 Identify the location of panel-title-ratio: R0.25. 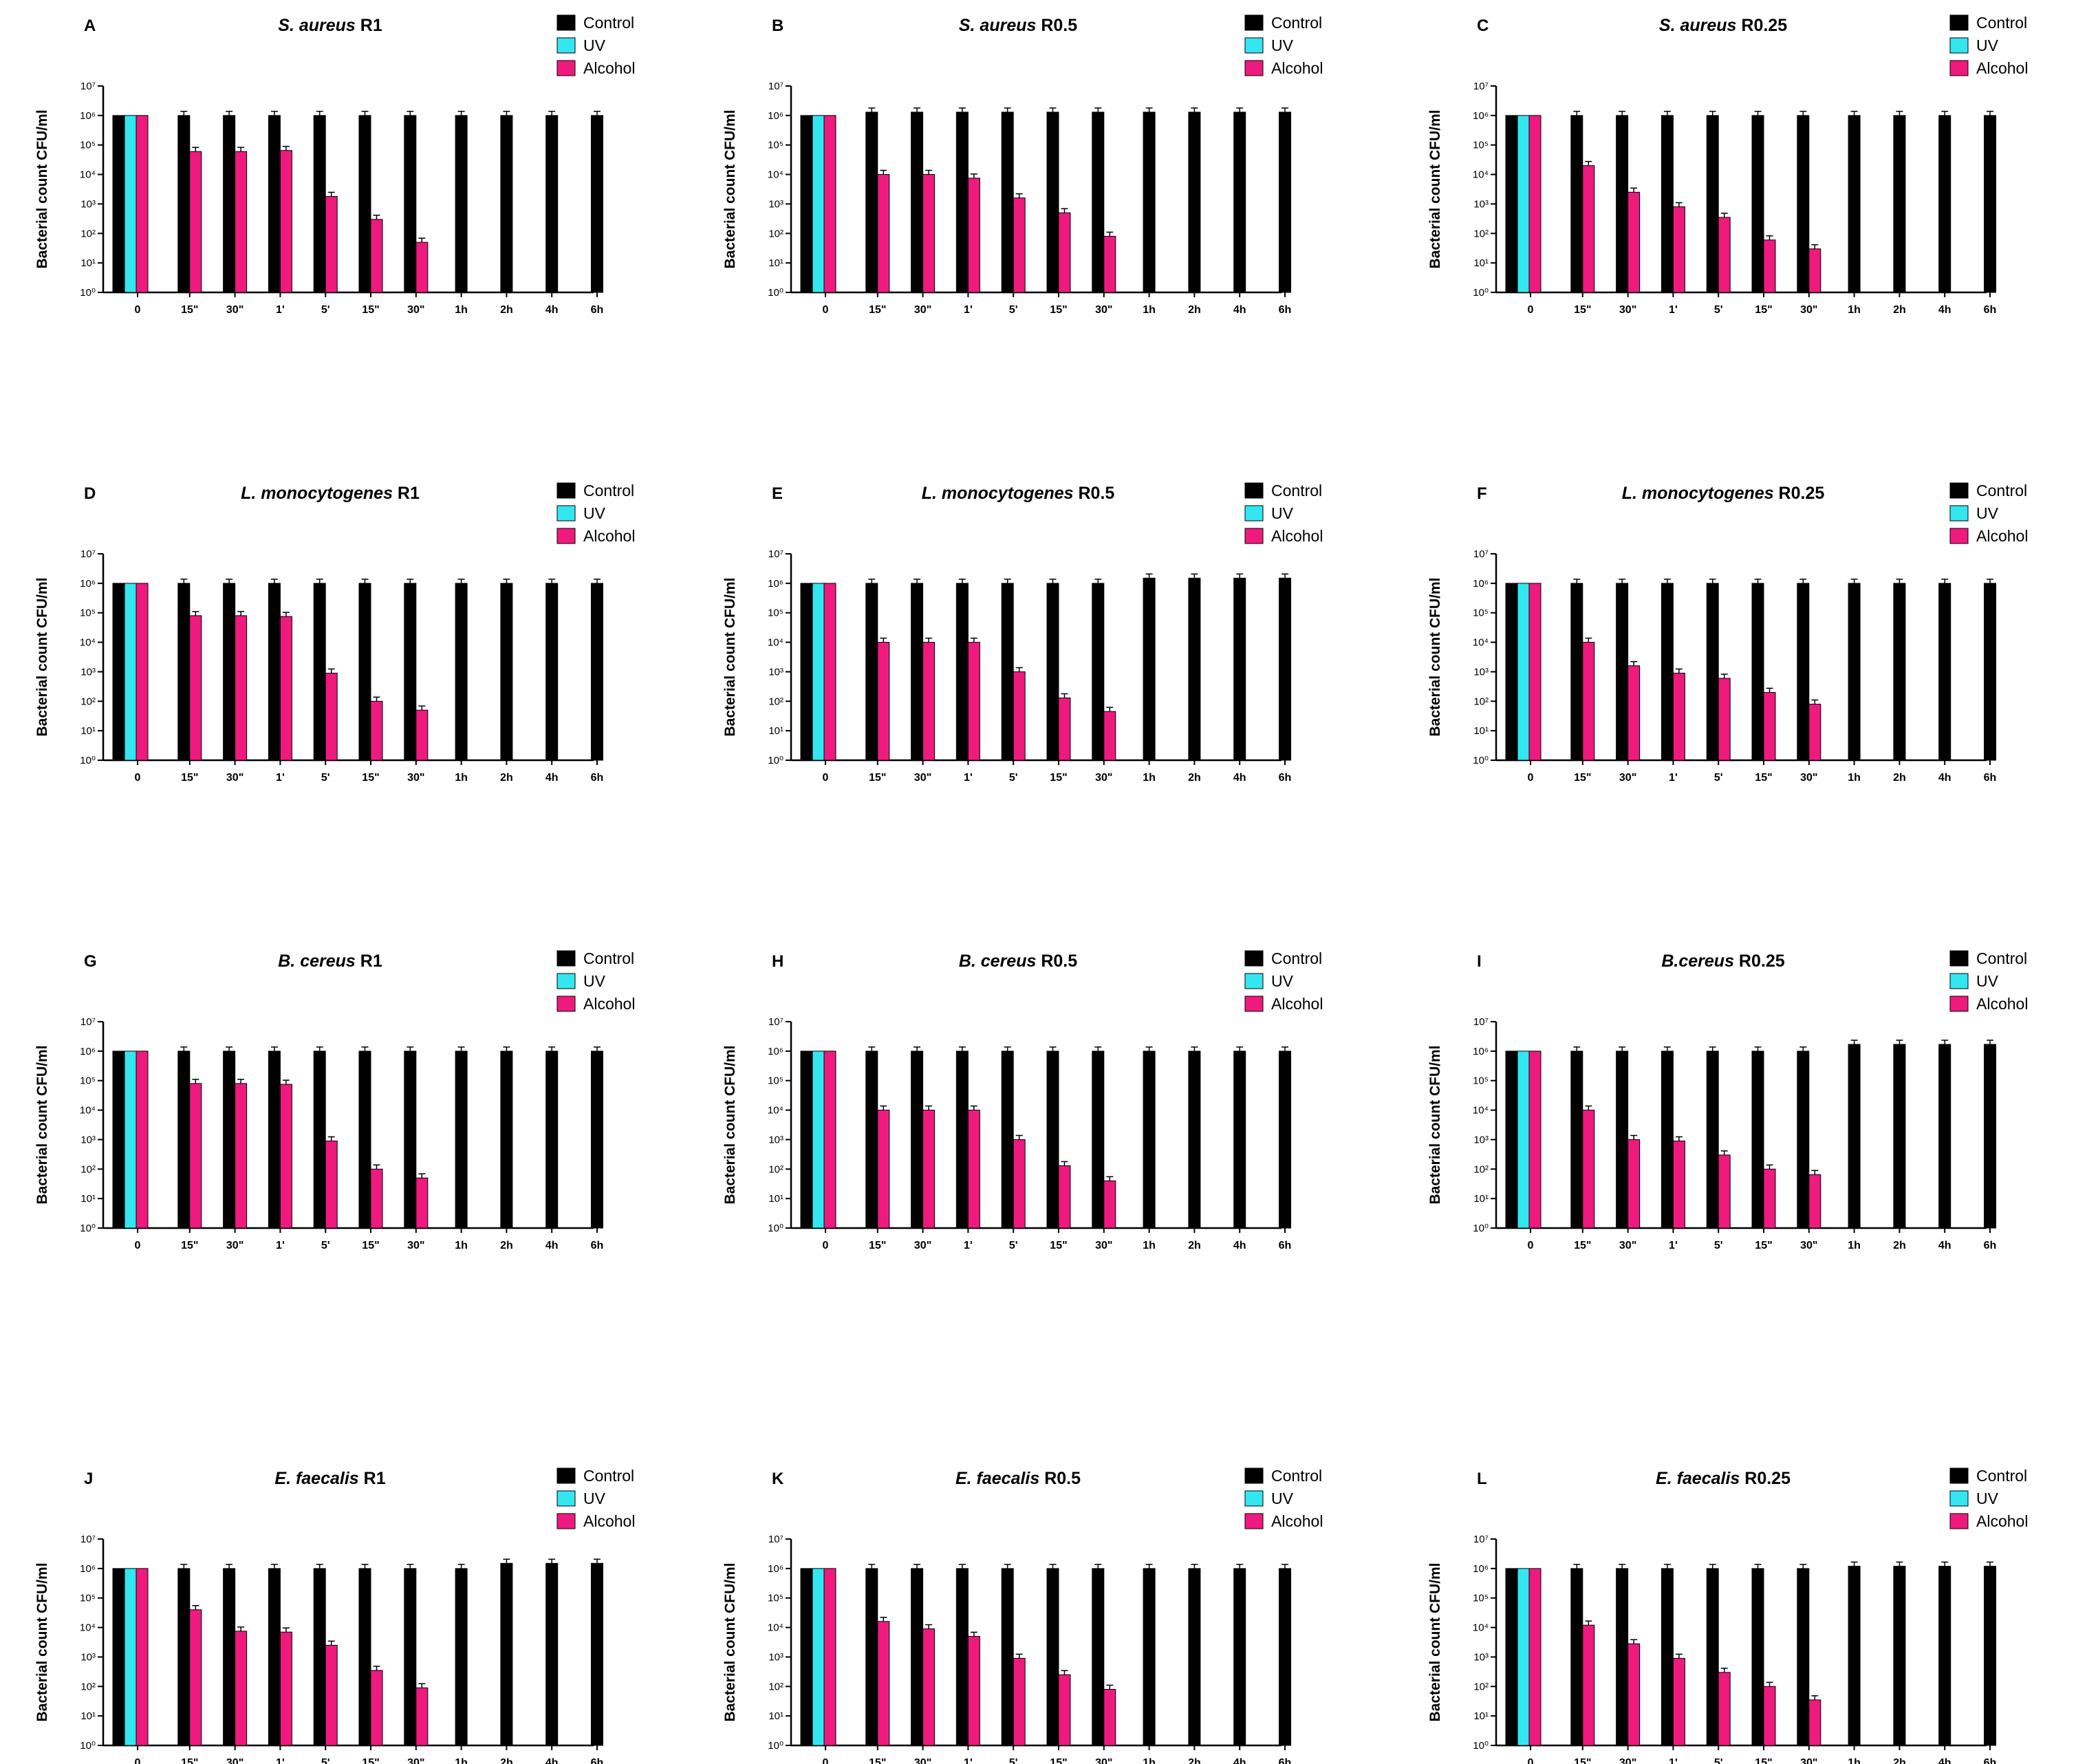
(1764, 25).